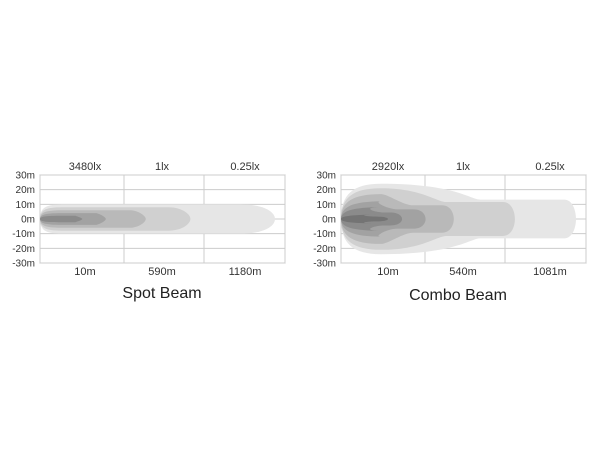 Image resolution: width=600 pixels, height=462 pixels. Describe the element at coordinates (458, 295) in the screenshot. I see `chart-title: Combo Beam` at that location.